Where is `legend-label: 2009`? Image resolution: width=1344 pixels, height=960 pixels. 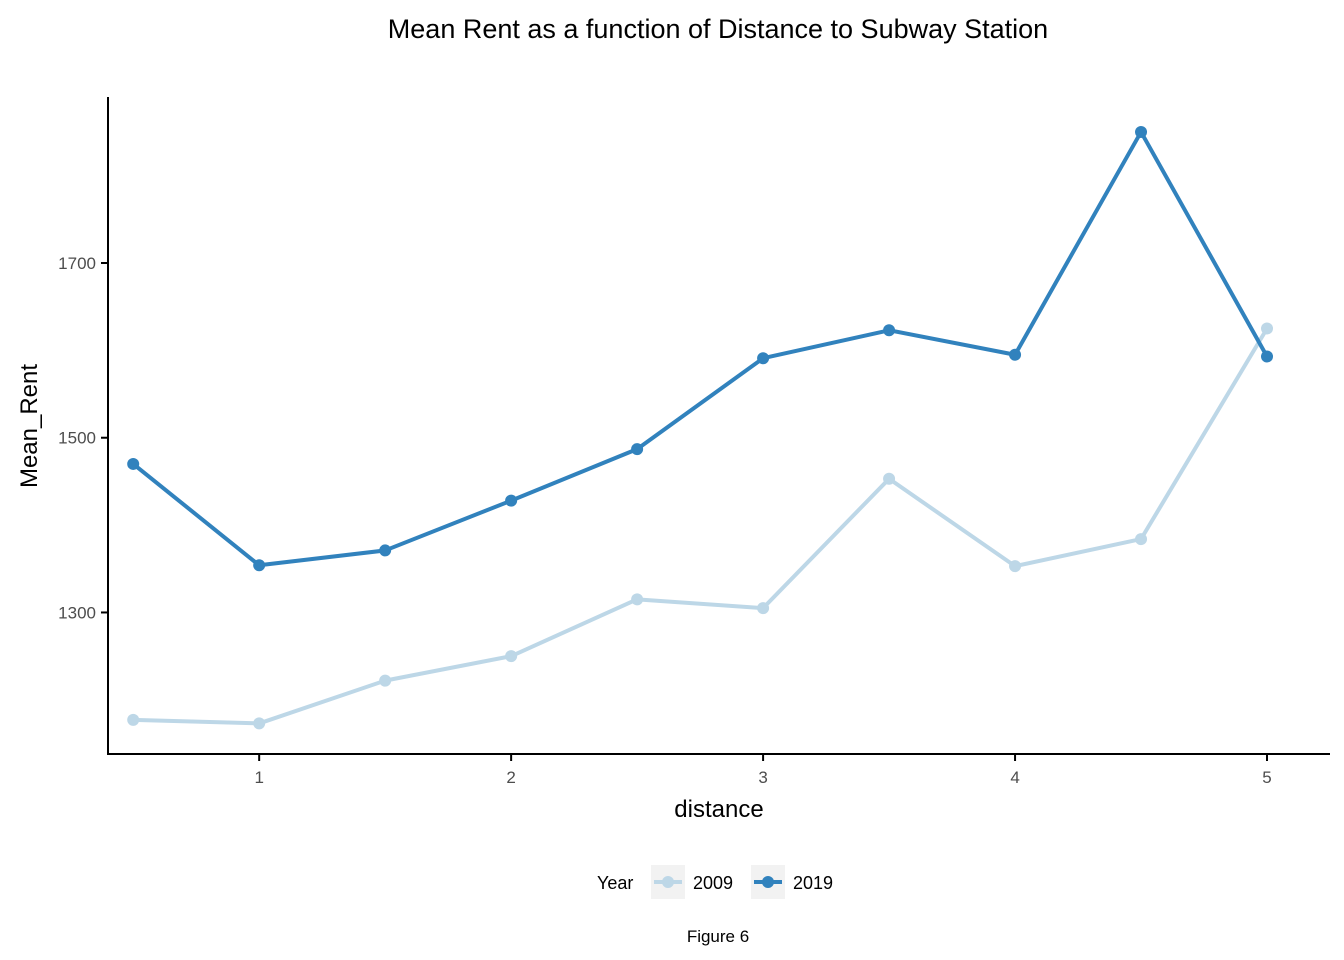 legend-label: 2009 is located at coordinates (713, 883).